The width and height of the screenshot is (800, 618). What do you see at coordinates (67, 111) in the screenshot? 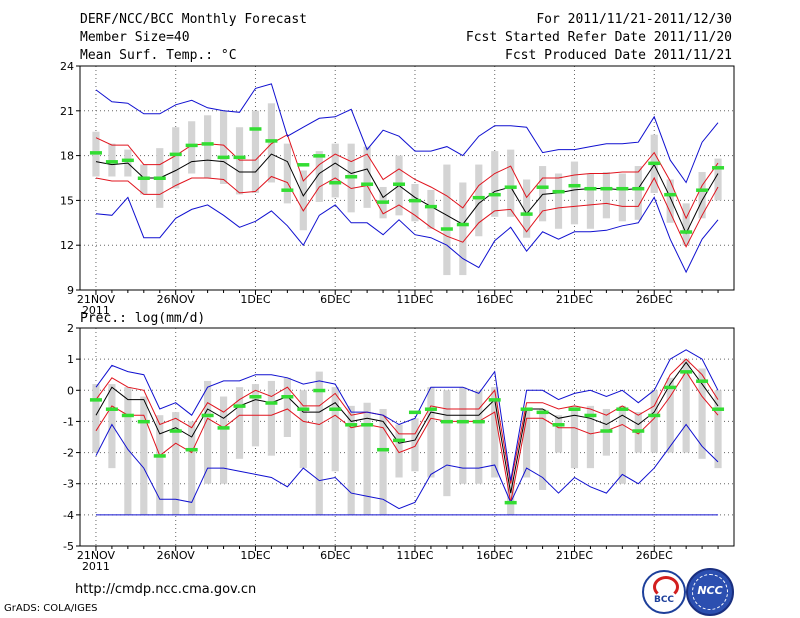
I see `p1-y-tick-label: 21` at bounding box center [67, 111].